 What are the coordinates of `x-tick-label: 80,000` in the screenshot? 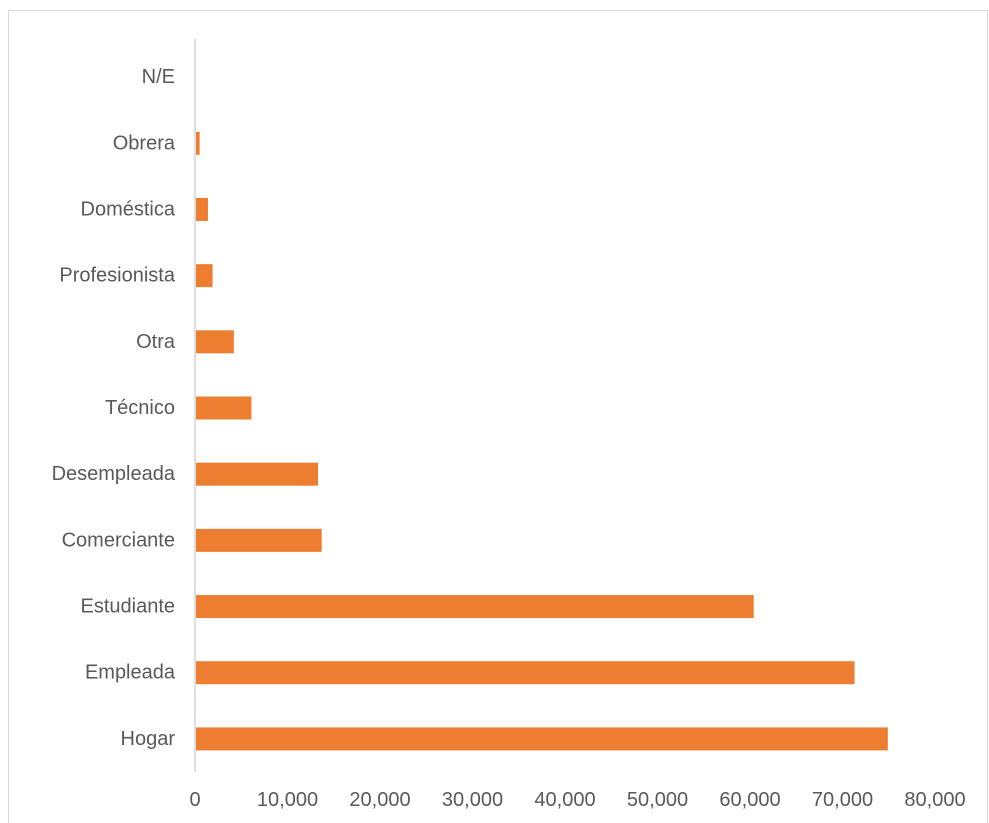 It's located at (934, 800).